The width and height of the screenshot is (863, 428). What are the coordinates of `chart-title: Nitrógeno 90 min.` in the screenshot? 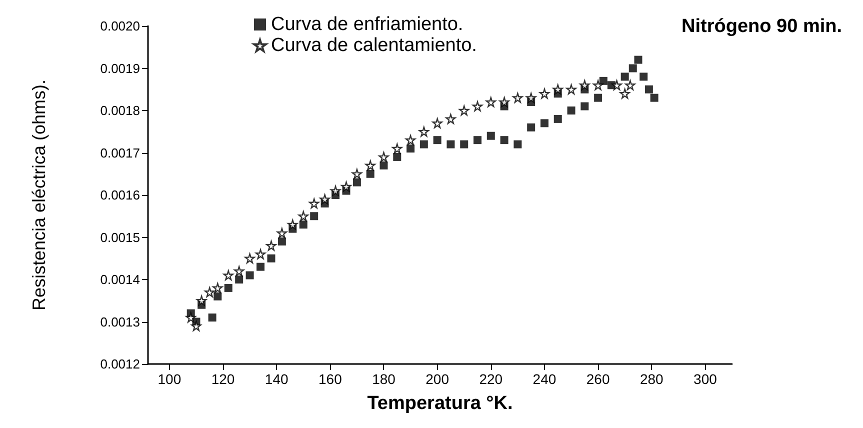 It's located at (762, 26).